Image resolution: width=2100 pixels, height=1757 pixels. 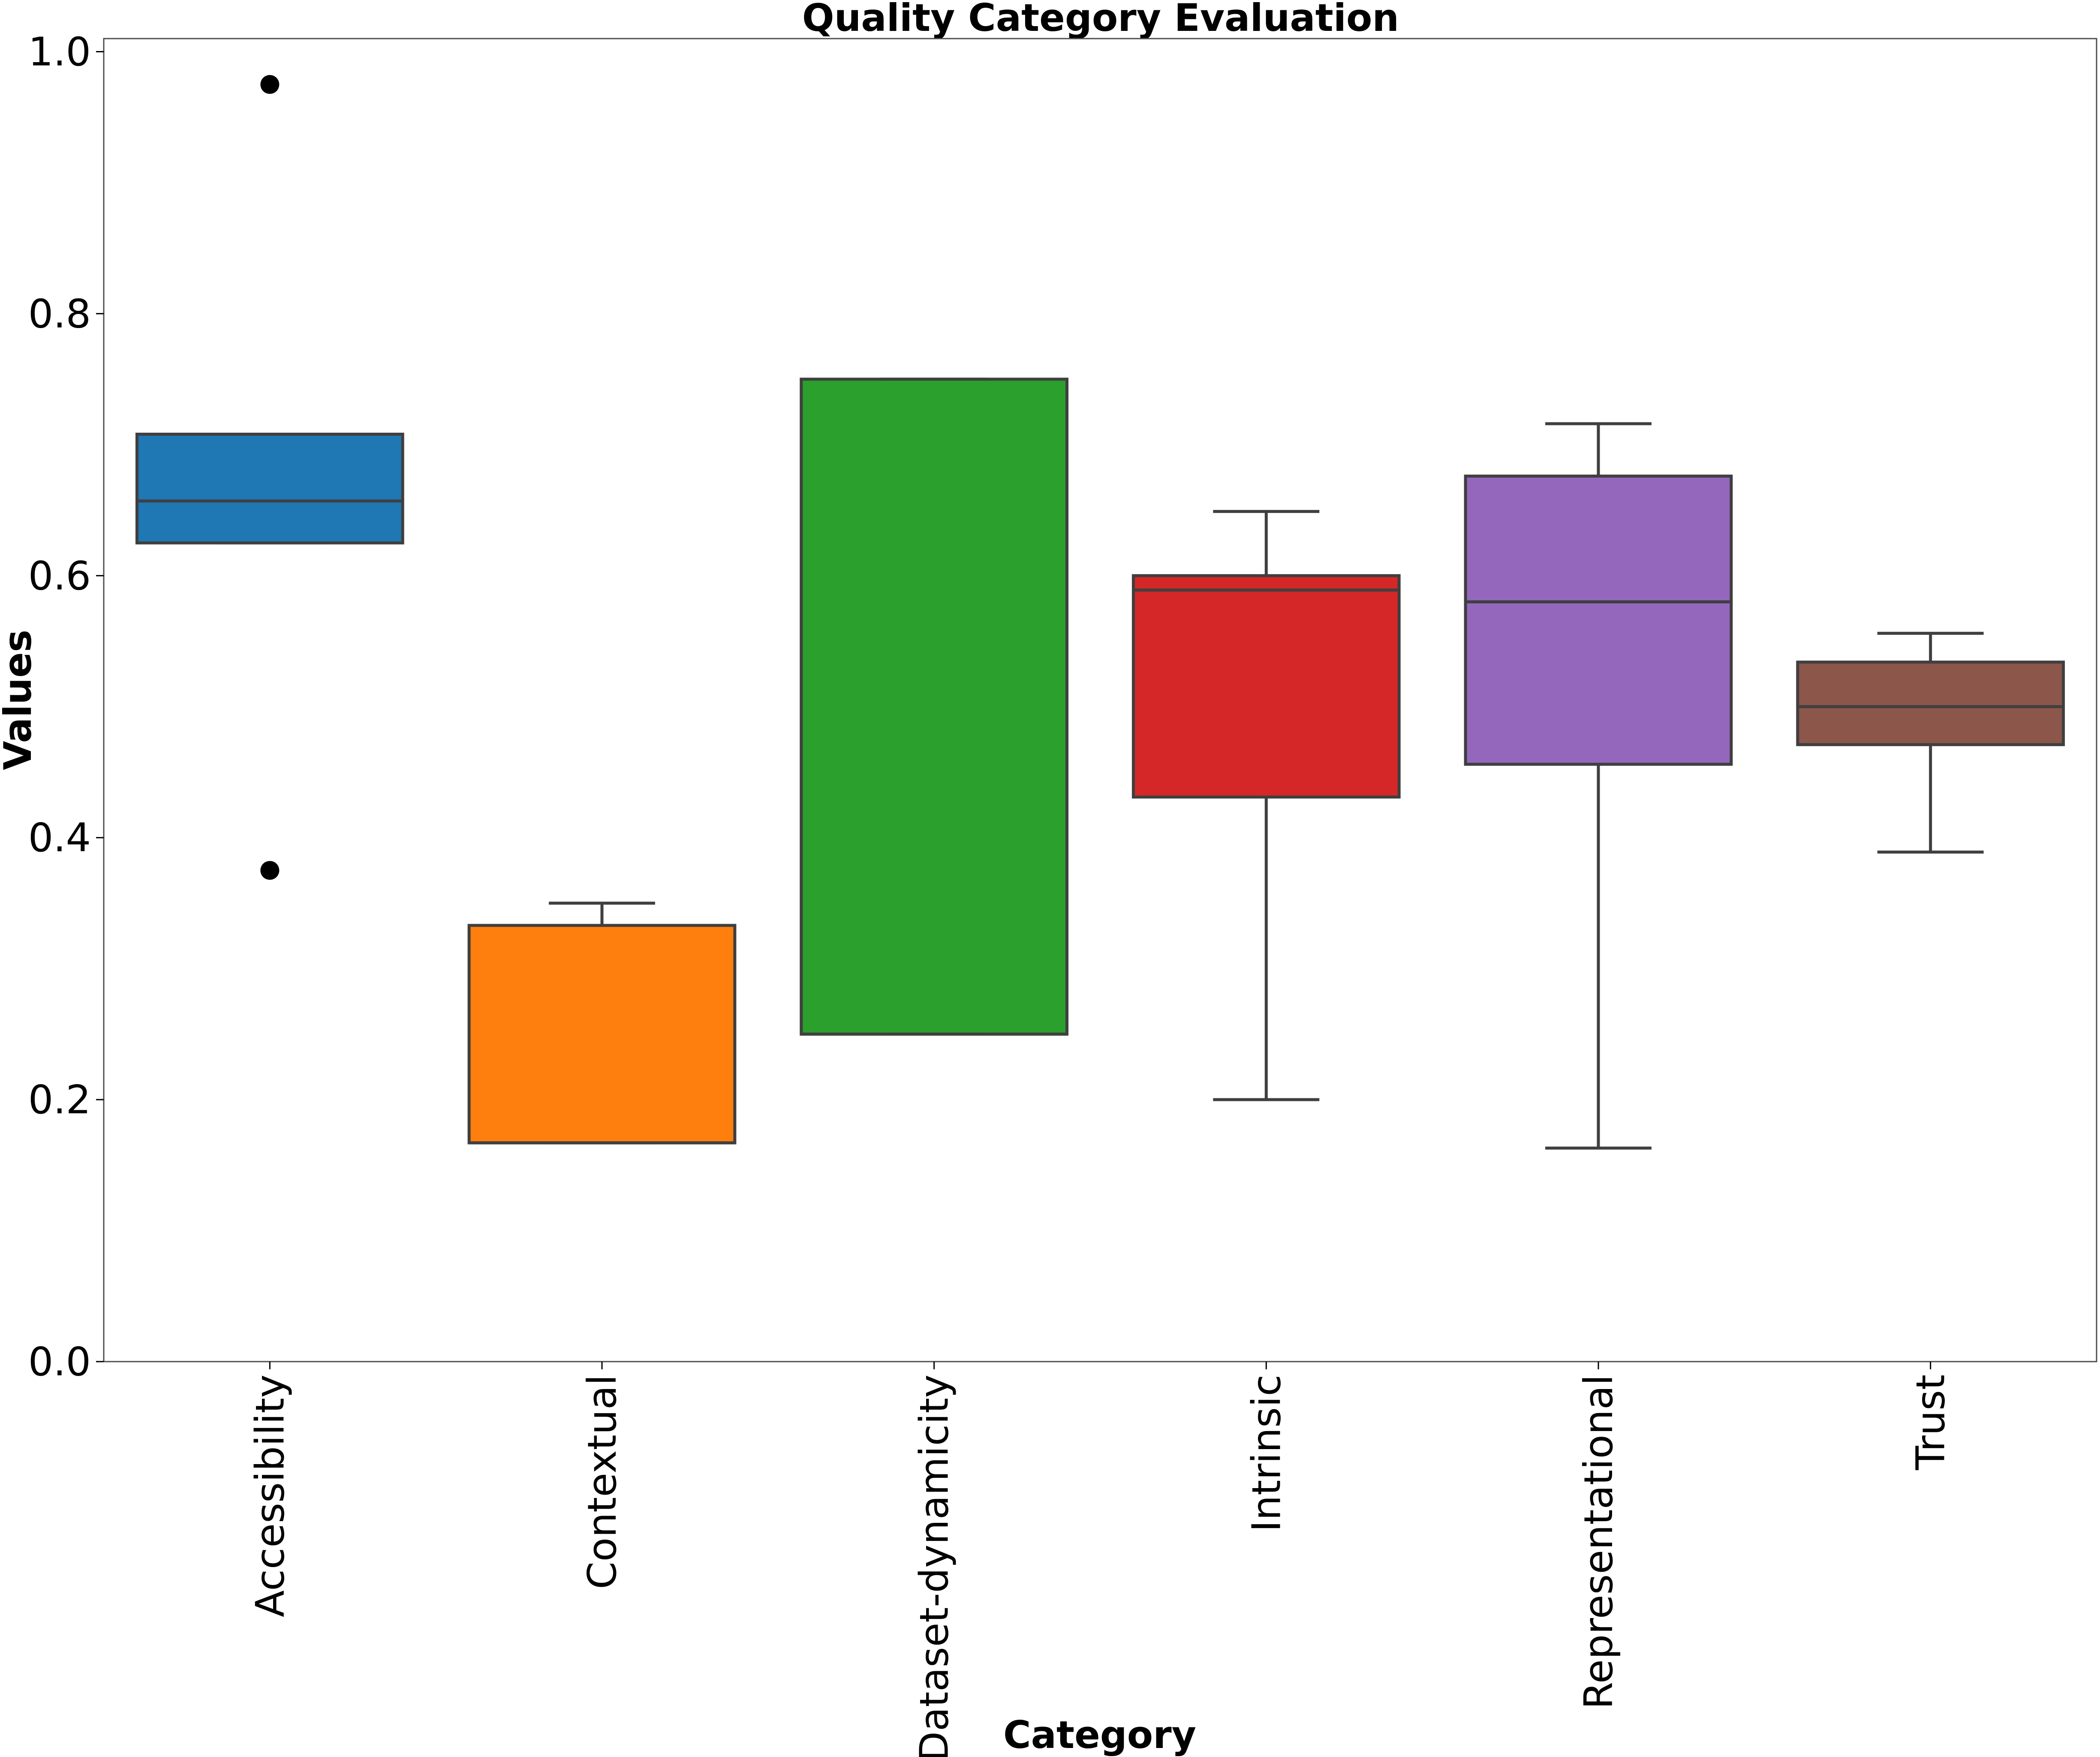 What do you see at coordinates (59, 314) in the screenshot?
I see `y-tick-label: 0.8` at bounding box center [59, 314].